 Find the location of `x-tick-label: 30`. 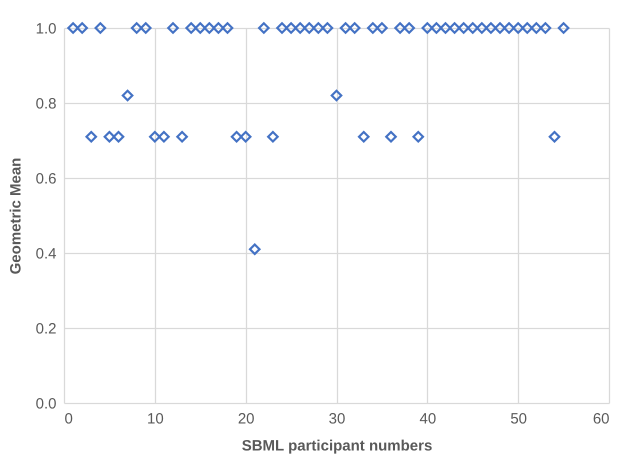

x-tick-label: 30 is located at coordinates (337, 419).